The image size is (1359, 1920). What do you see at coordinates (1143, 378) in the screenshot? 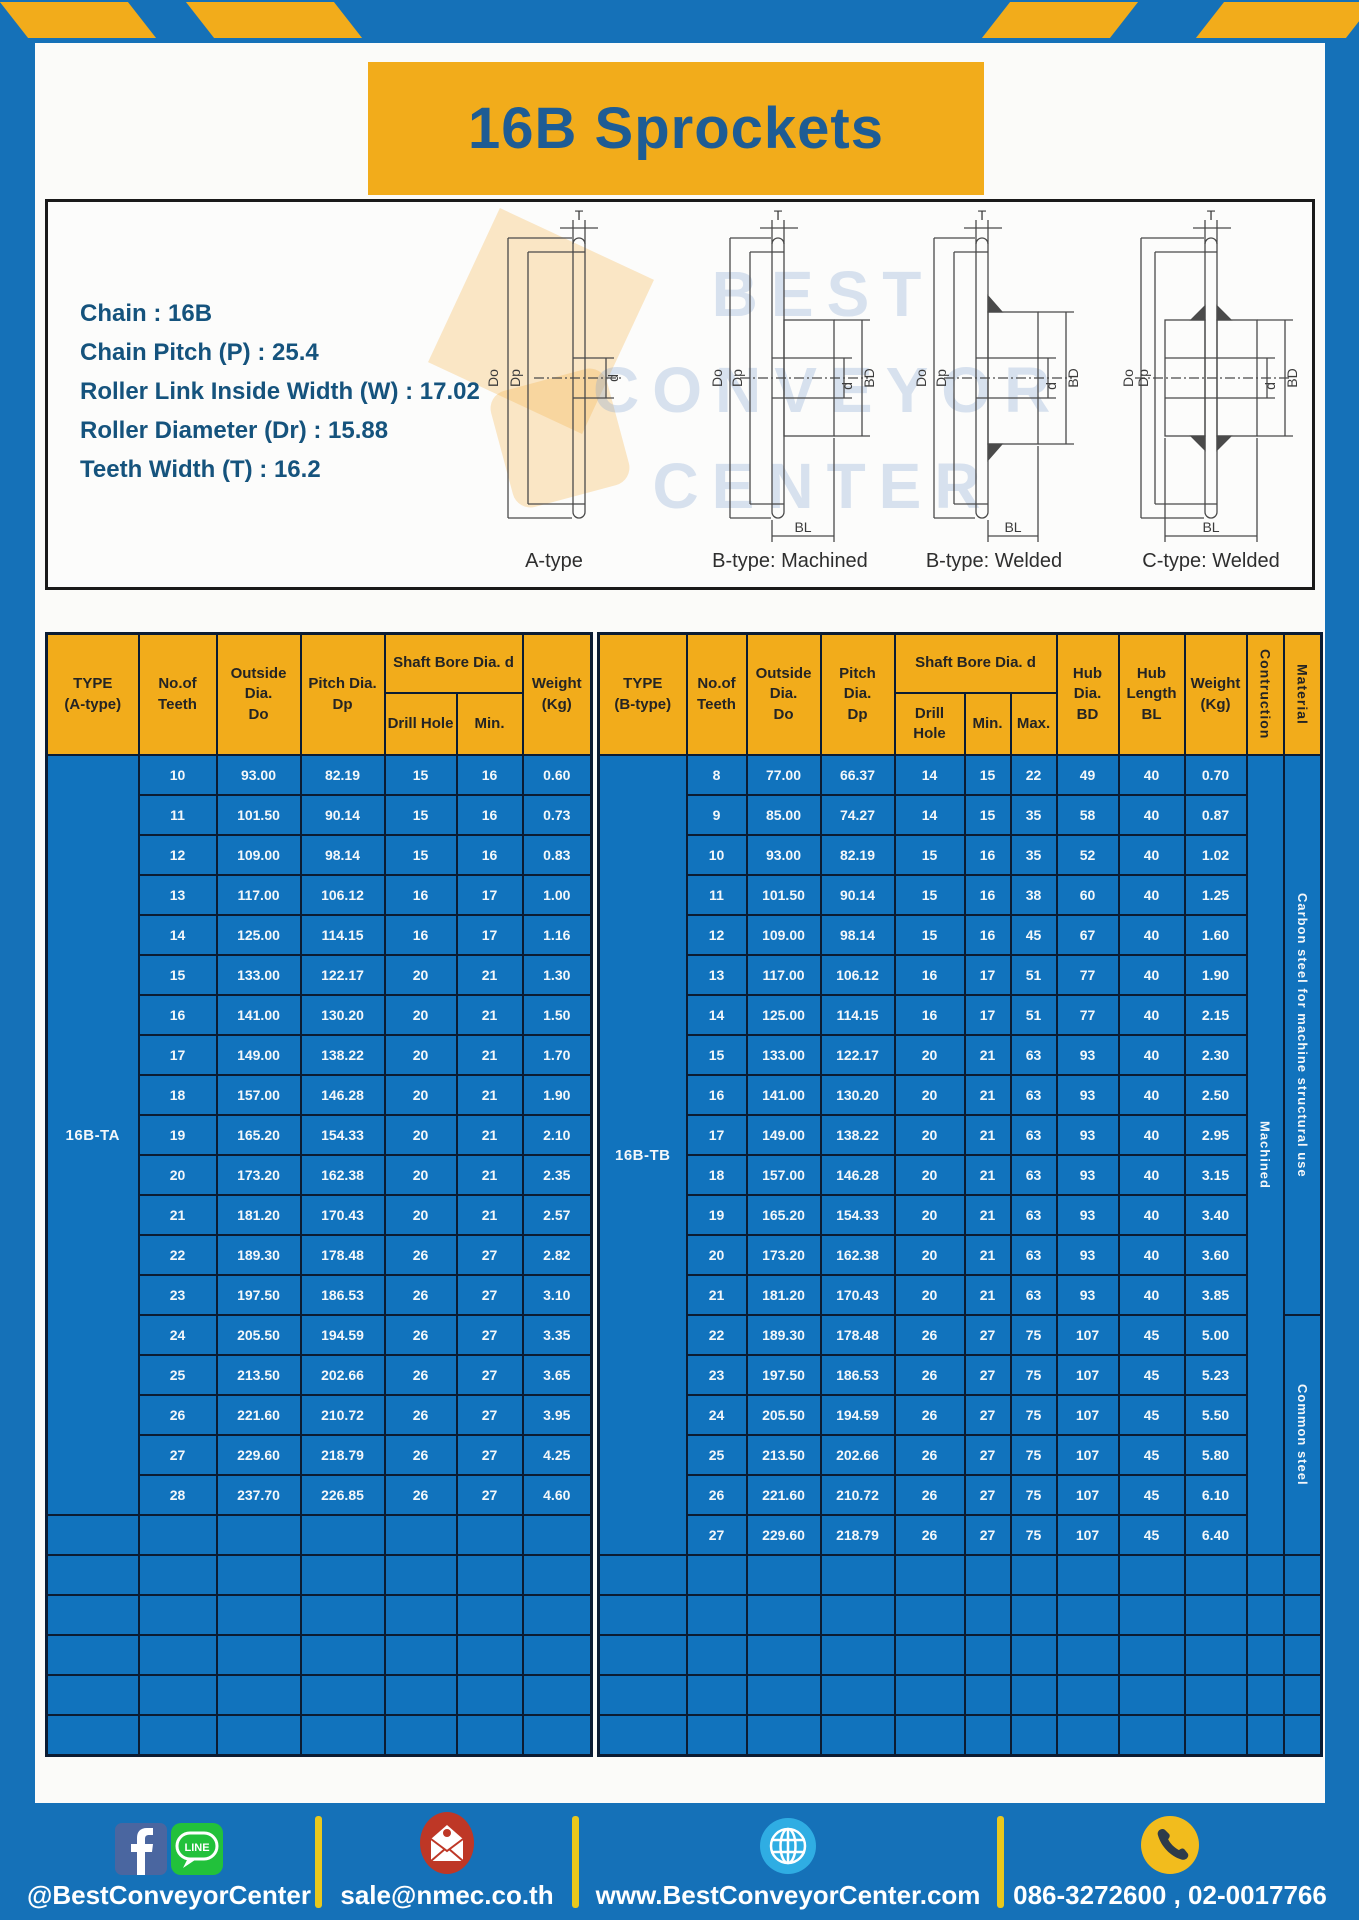
I see `dim-label-dp: Dp` at bounding box center [1143, 378].